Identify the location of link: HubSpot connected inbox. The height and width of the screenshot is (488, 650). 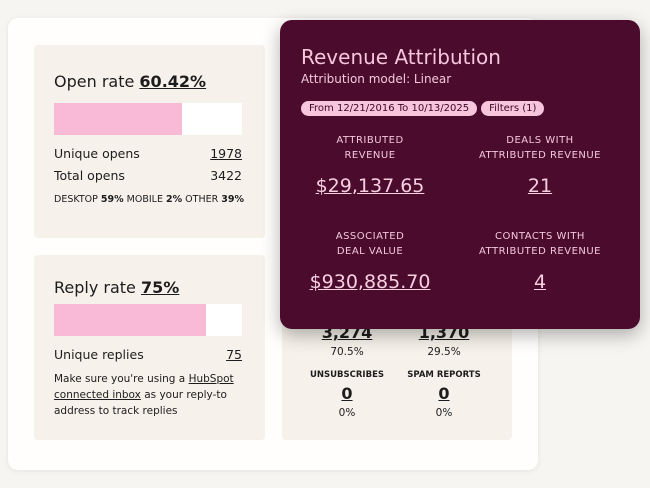
(144, 387).